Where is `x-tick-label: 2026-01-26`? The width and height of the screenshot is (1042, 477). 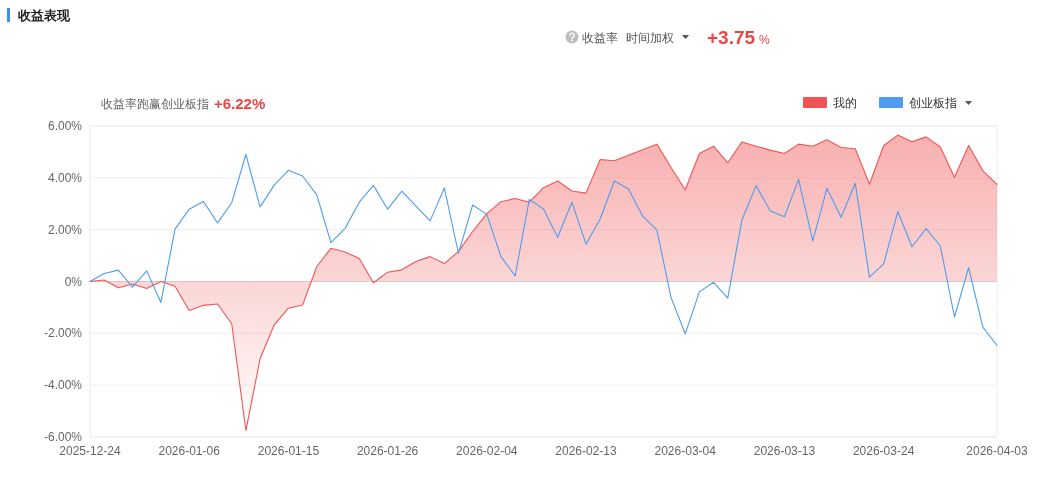
x-tick-label: 2026-01-26 is located at coordinates (387, 451).